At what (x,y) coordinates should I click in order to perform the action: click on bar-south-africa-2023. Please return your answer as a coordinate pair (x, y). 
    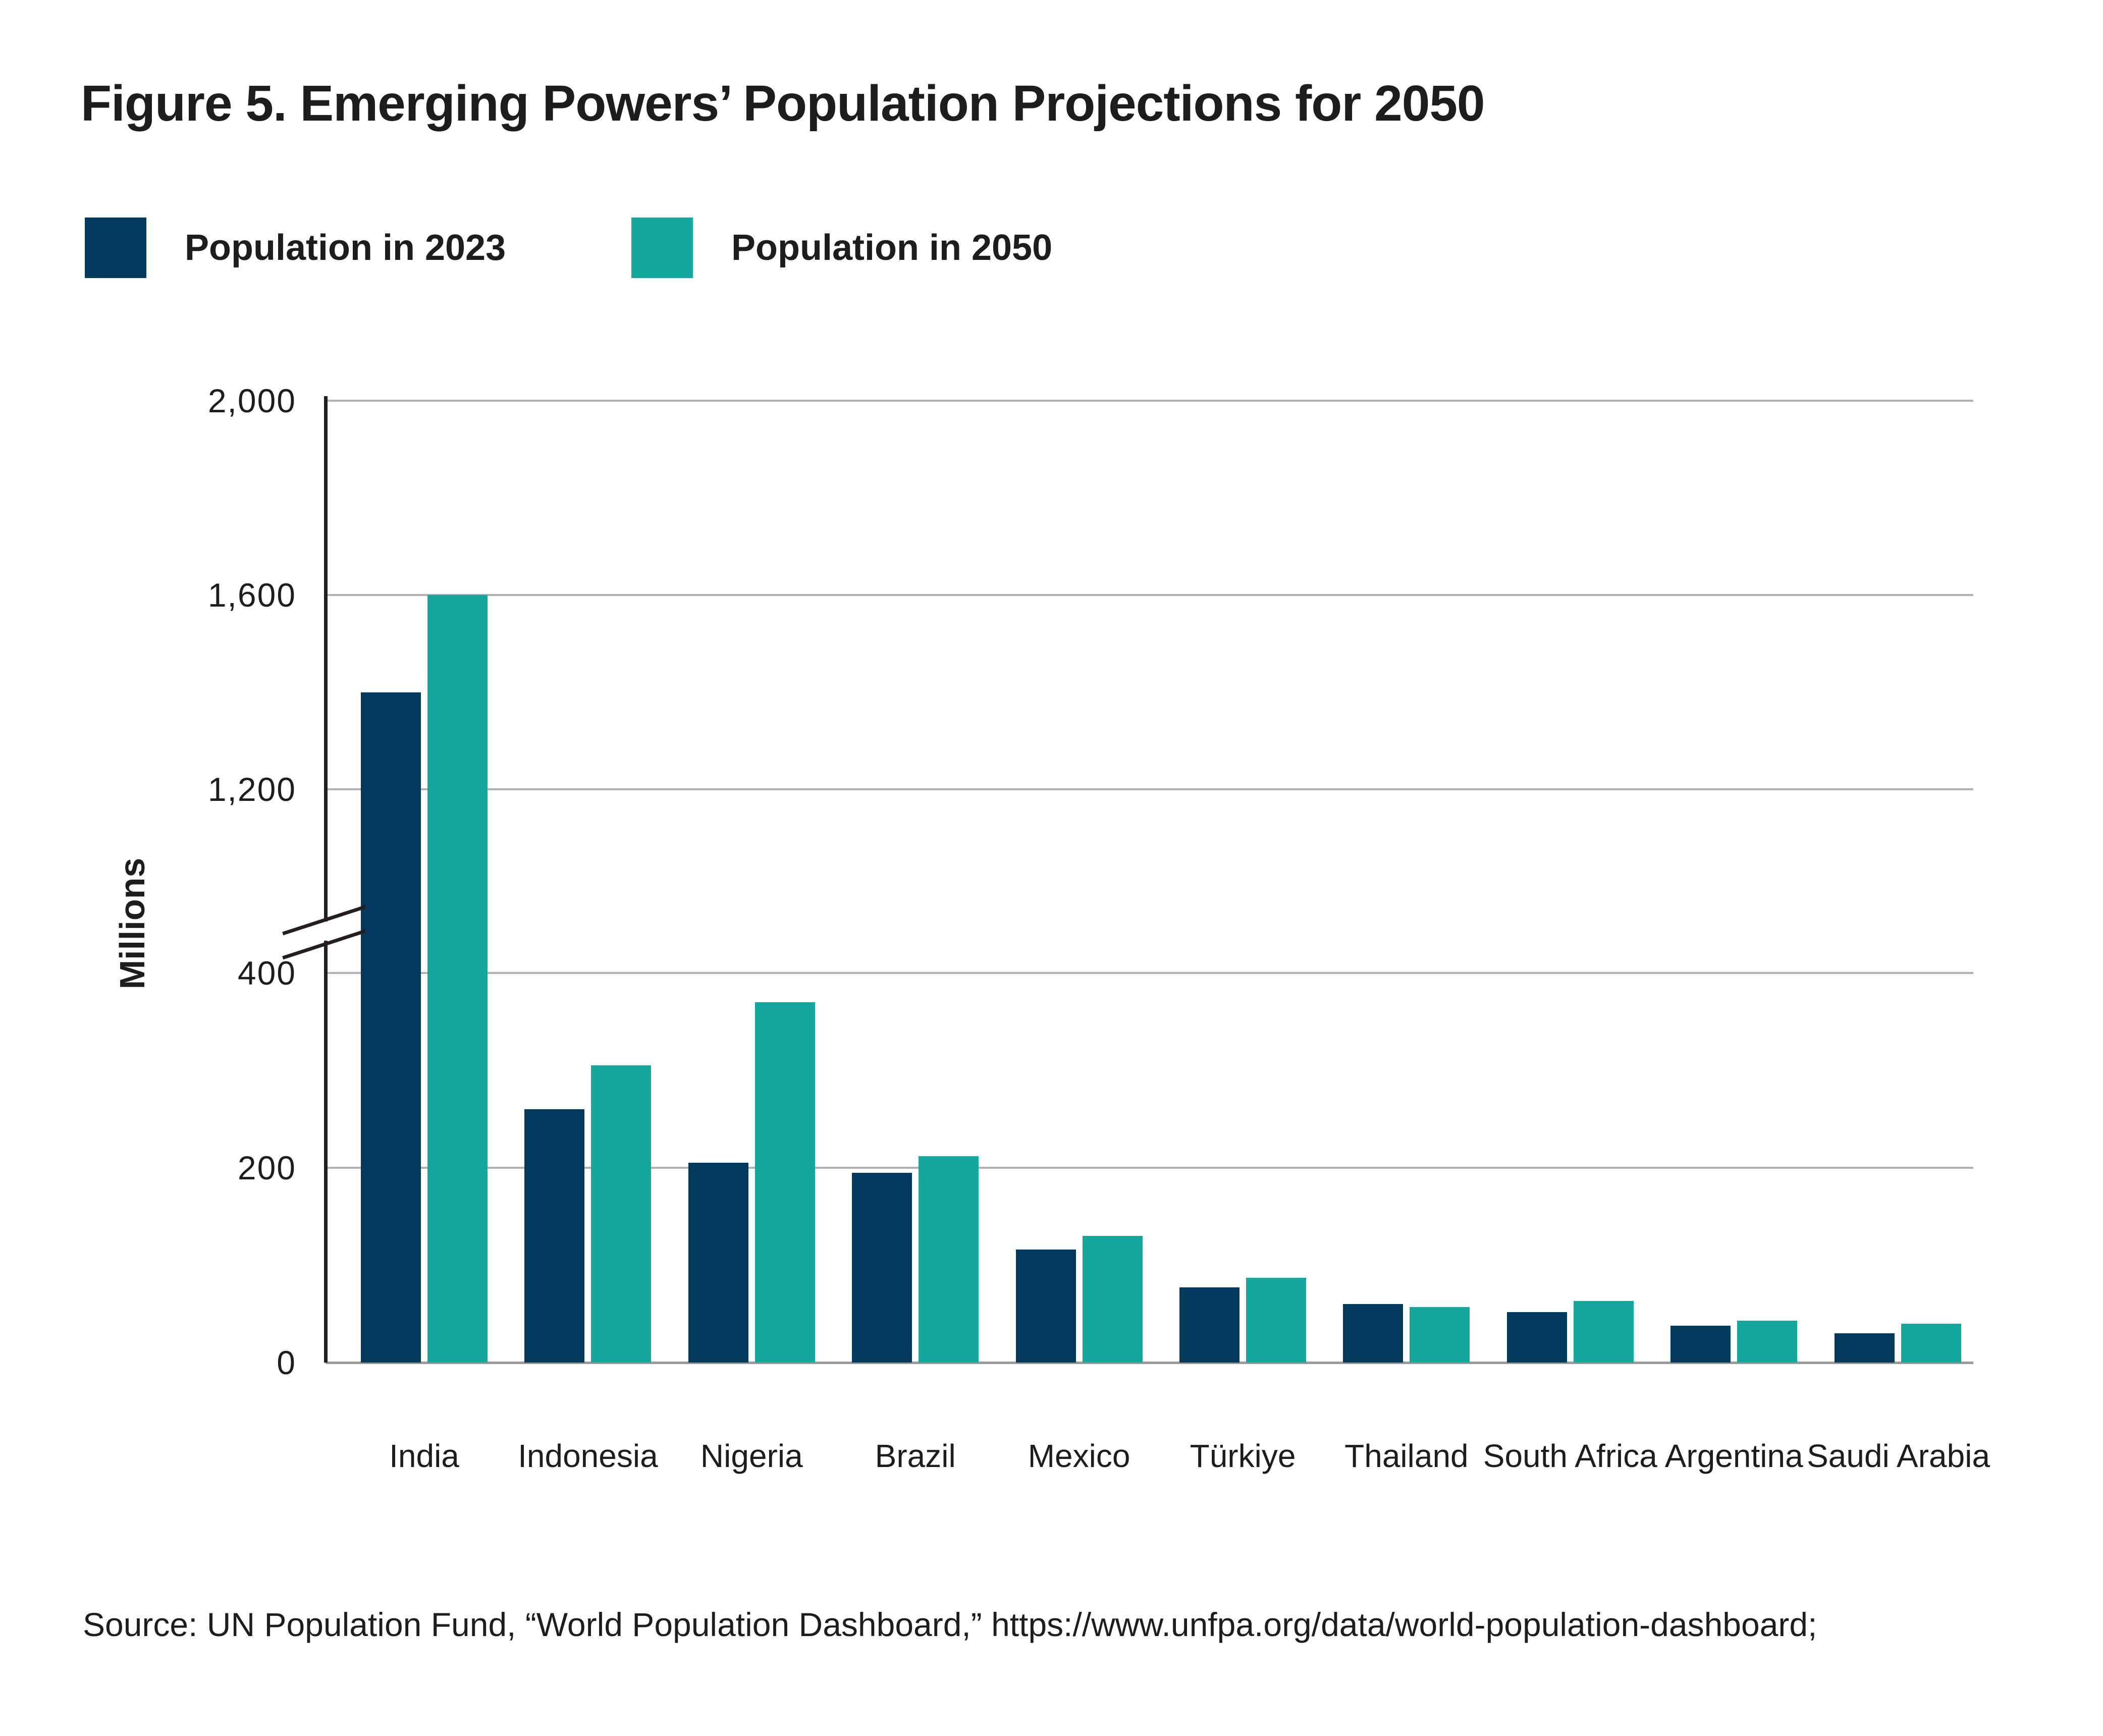
    Looking at the image, I should click on (1536, 1337).